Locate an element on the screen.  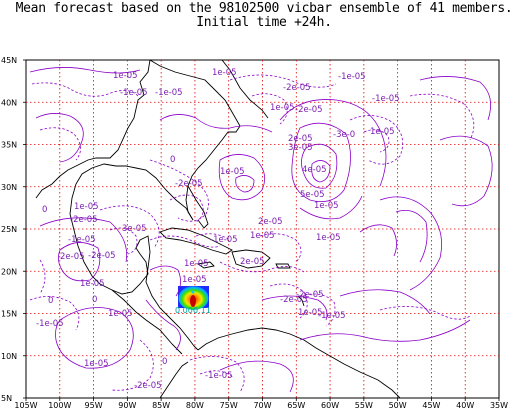
lon-tick-label: 50W is located at coordinates (398, 405).